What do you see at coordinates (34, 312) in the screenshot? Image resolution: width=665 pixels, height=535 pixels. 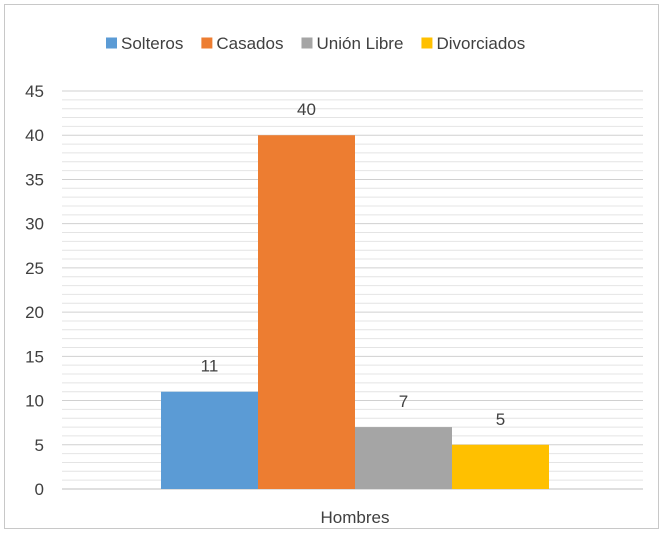 I see `y-tick-label: 20` at bounding box center [34, 312].